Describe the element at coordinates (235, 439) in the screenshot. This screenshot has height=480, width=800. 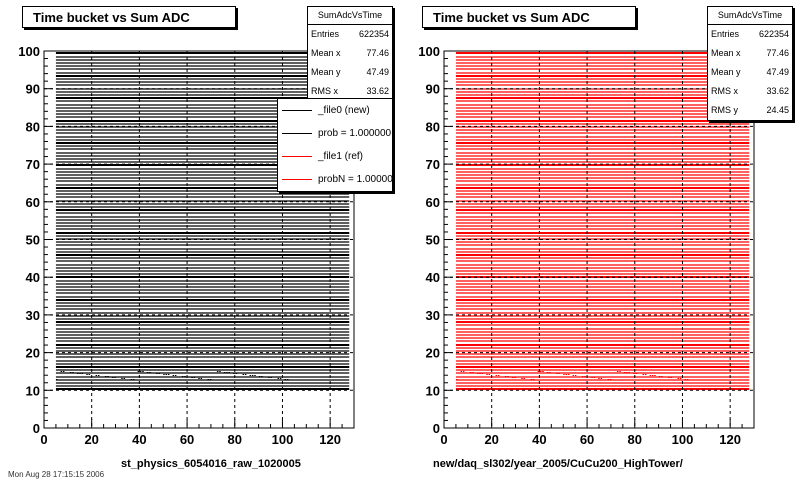
I see `left-x-tick-label: 80` at that location.